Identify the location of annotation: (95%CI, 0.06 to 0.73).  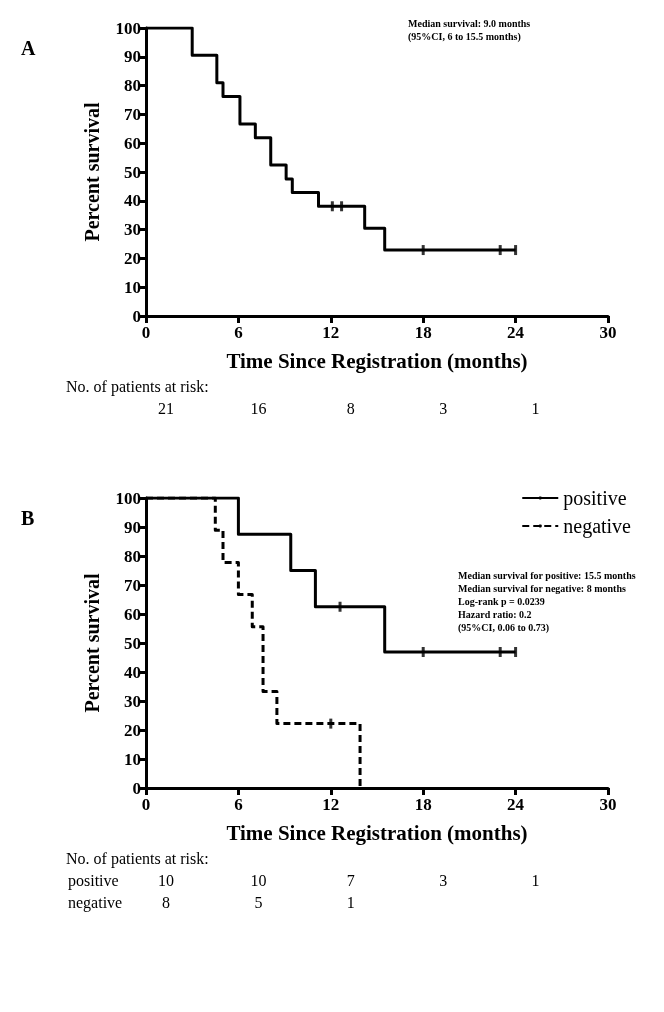
(504, 627).